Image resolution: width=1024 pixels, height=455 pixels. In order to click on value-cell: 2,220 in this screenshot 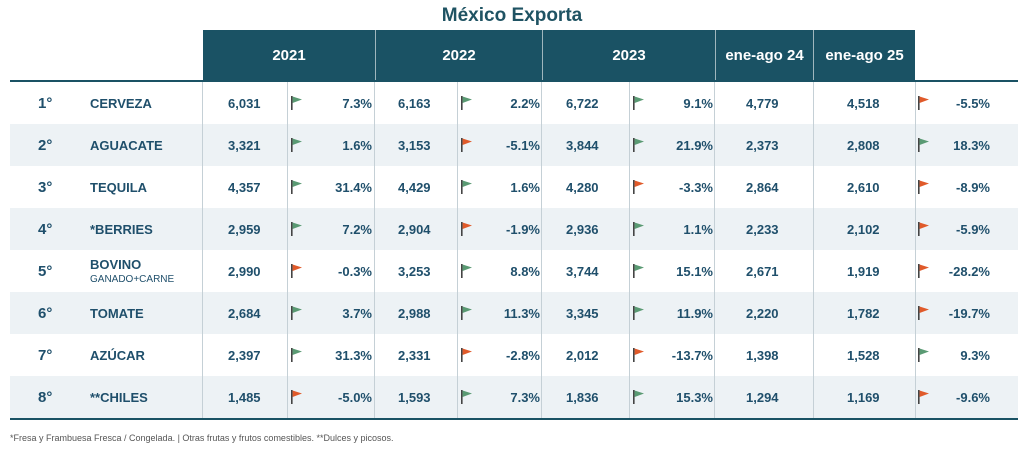, I will do `click(762, 313)`.